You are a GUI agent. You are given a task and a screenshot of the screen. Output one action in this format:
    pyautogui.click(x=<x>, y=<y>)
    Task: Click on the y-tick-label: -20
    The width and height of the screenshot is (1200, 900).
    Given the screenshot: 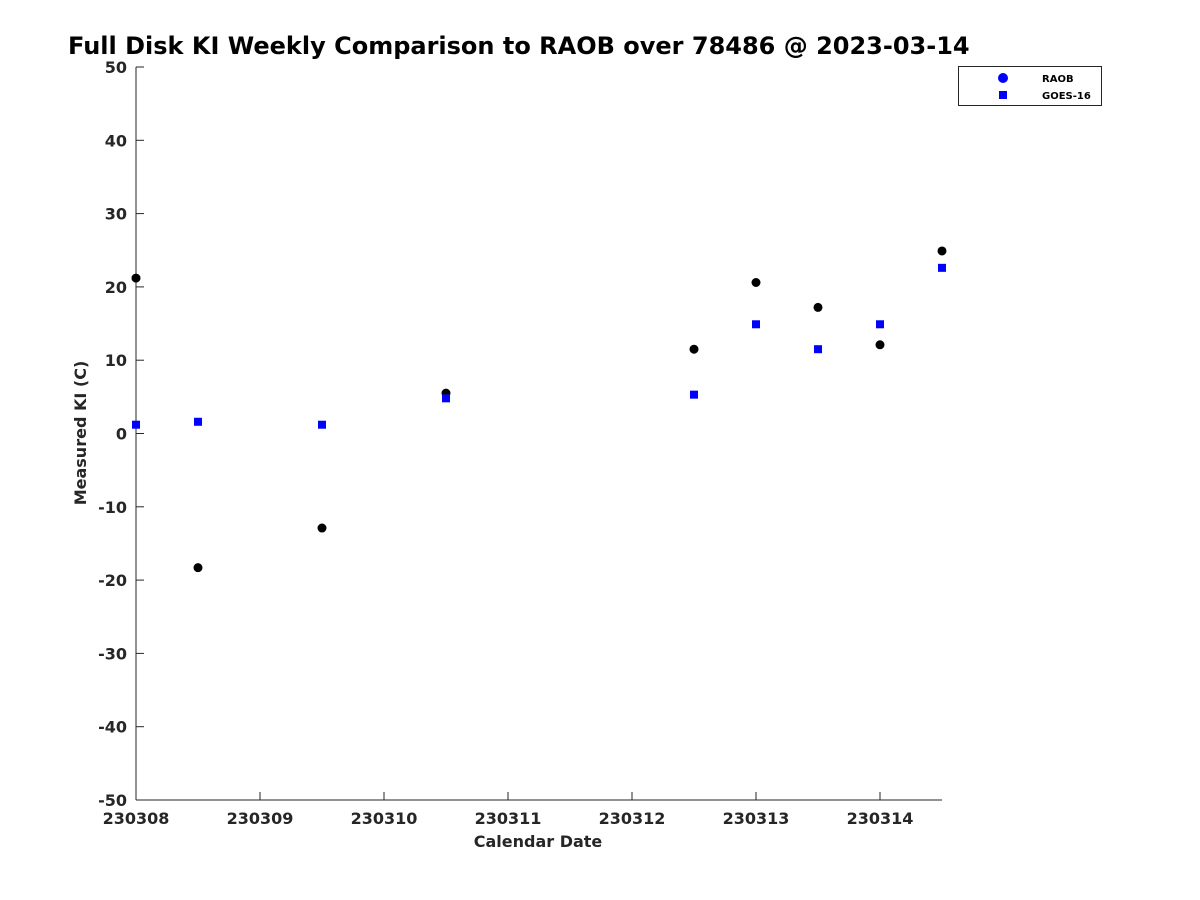 What is the action you would take?
    pyautogui.click(x=112, y=580)
    